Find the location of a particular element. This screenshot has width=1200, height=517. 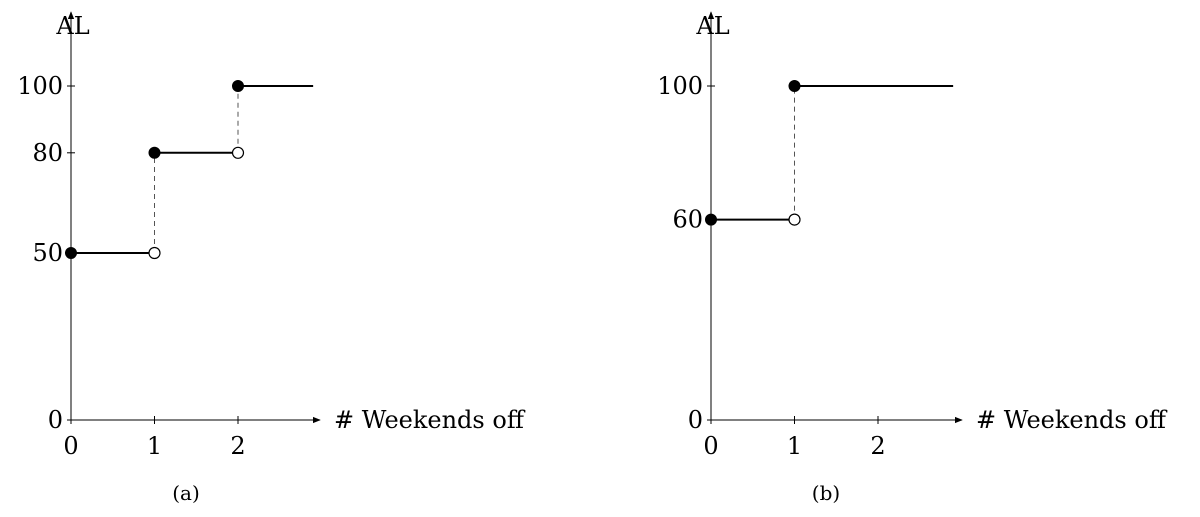

y-tick-label: 80 is located at coordinates (47, 153).